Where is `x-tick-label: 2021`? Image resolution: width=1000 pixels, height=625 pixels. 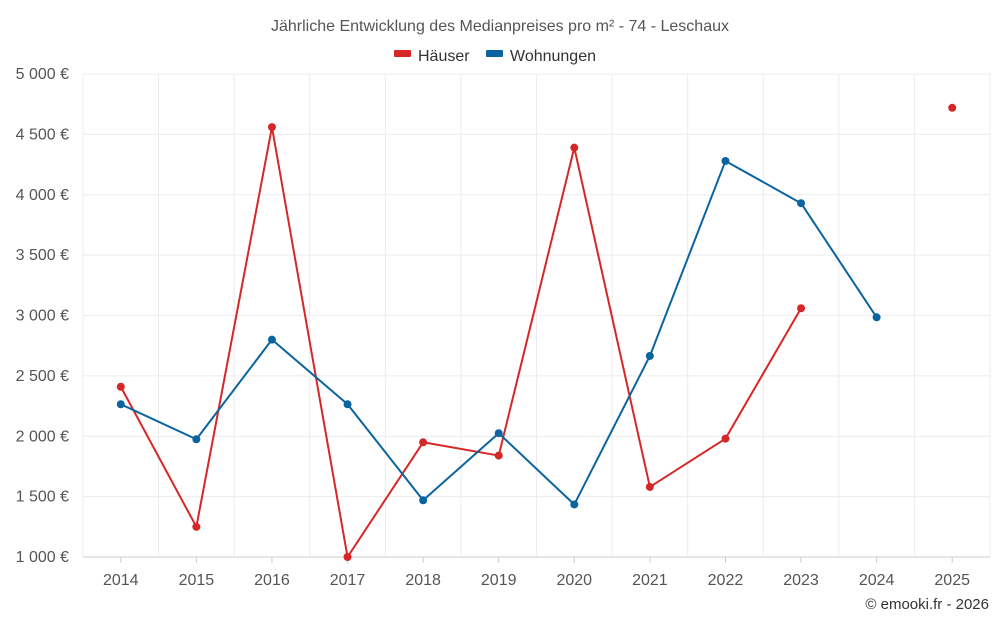 x-tick-label: 2021 is located at coordinates (650, 580).